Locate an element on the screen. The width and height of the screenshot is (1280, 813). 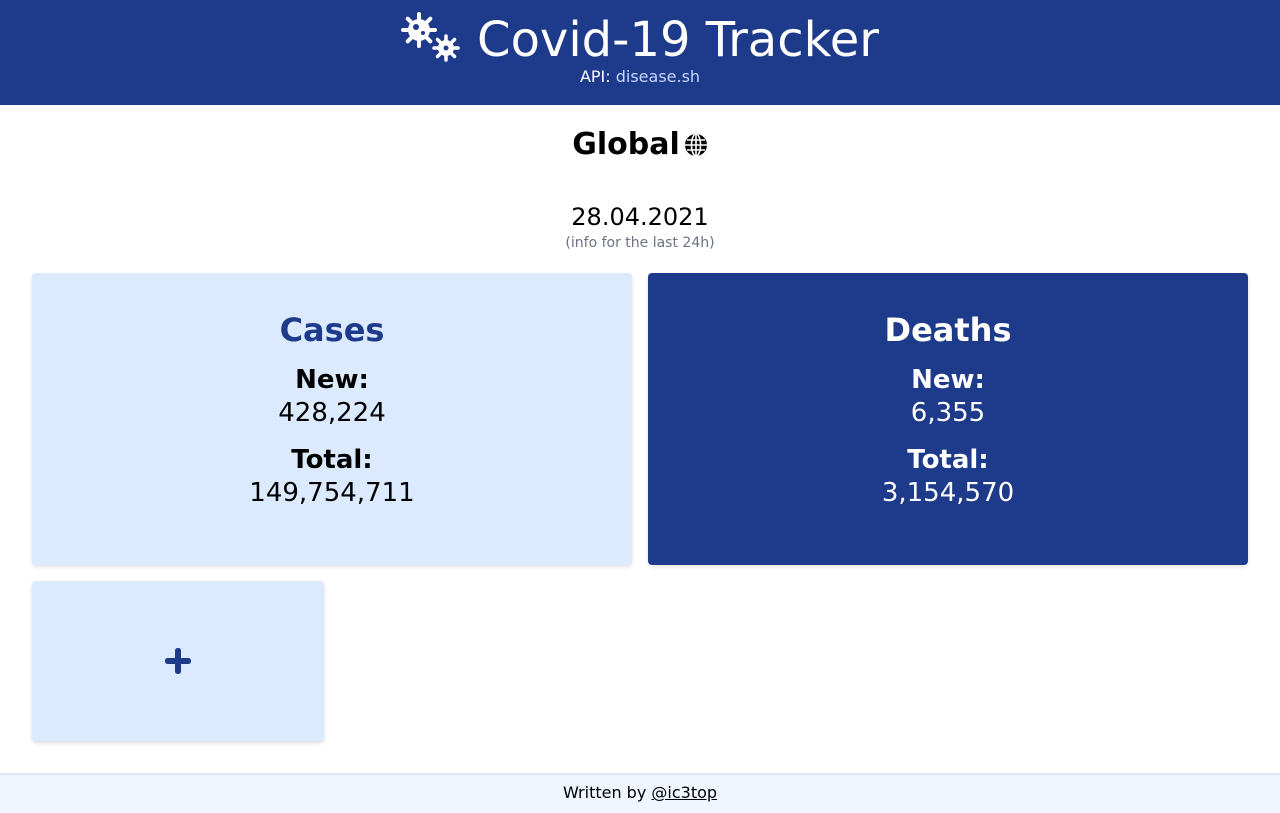
cases-total-value: 149,754,711 is located at coordinates (332, 493).